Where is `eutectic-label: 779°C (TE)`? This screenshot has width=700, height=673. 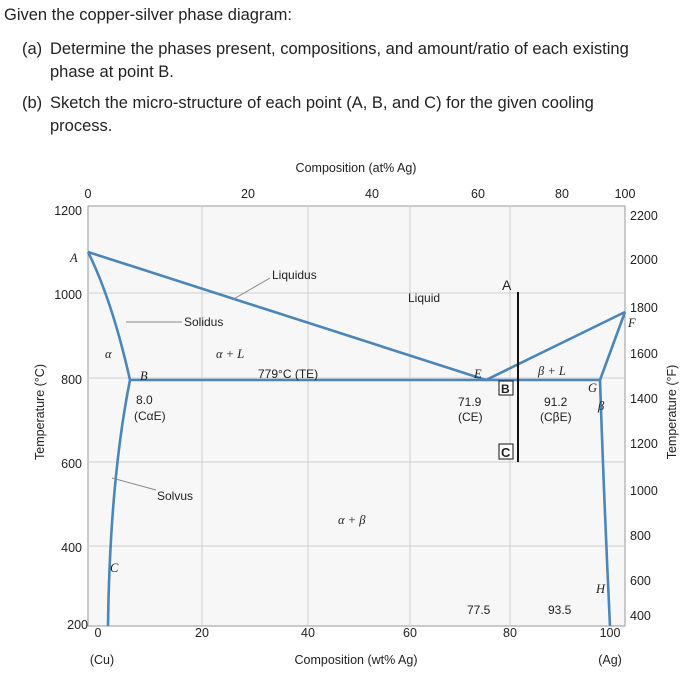 eutectic-label: 779°C (TE) is located at coordinates (288, 374).